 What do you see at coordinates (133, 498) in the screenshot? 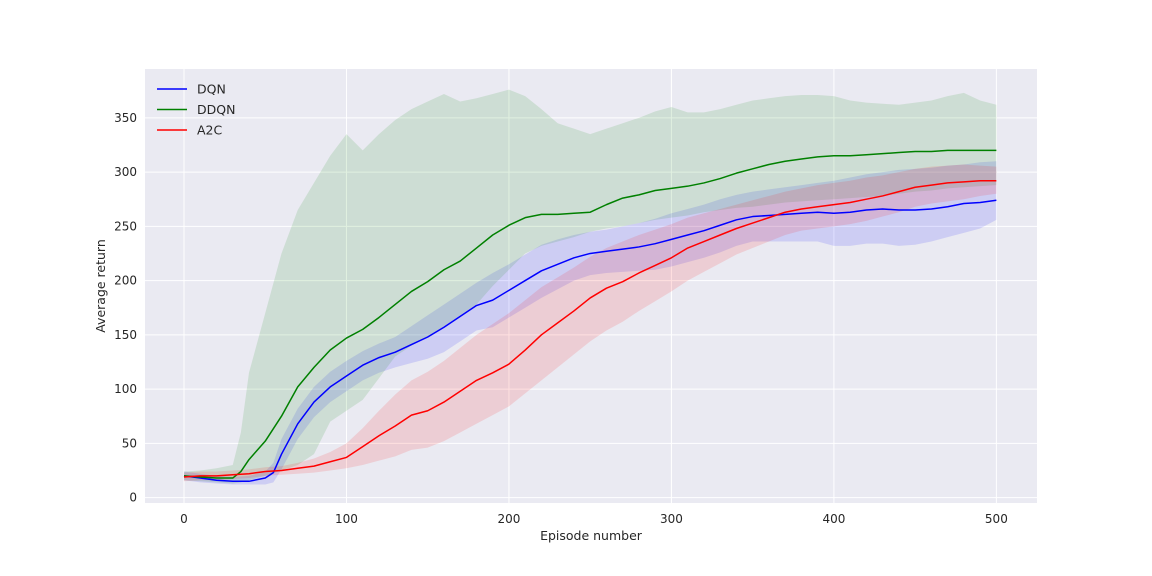
I see `y-tick-label: 0` at bounding box center [133, 498].